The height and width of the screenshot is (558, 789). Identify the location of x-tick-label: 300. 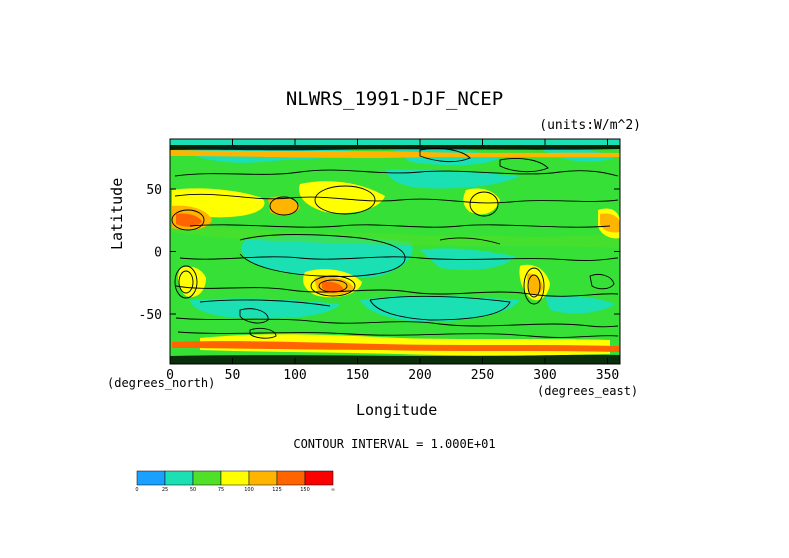
(544, 375).